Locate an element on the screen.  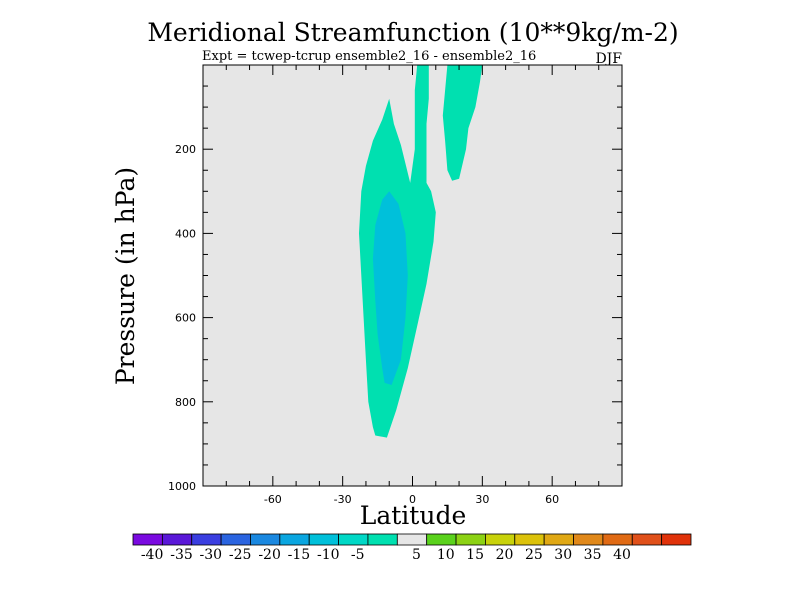
contour-regions is located at coordinates (421, 251).